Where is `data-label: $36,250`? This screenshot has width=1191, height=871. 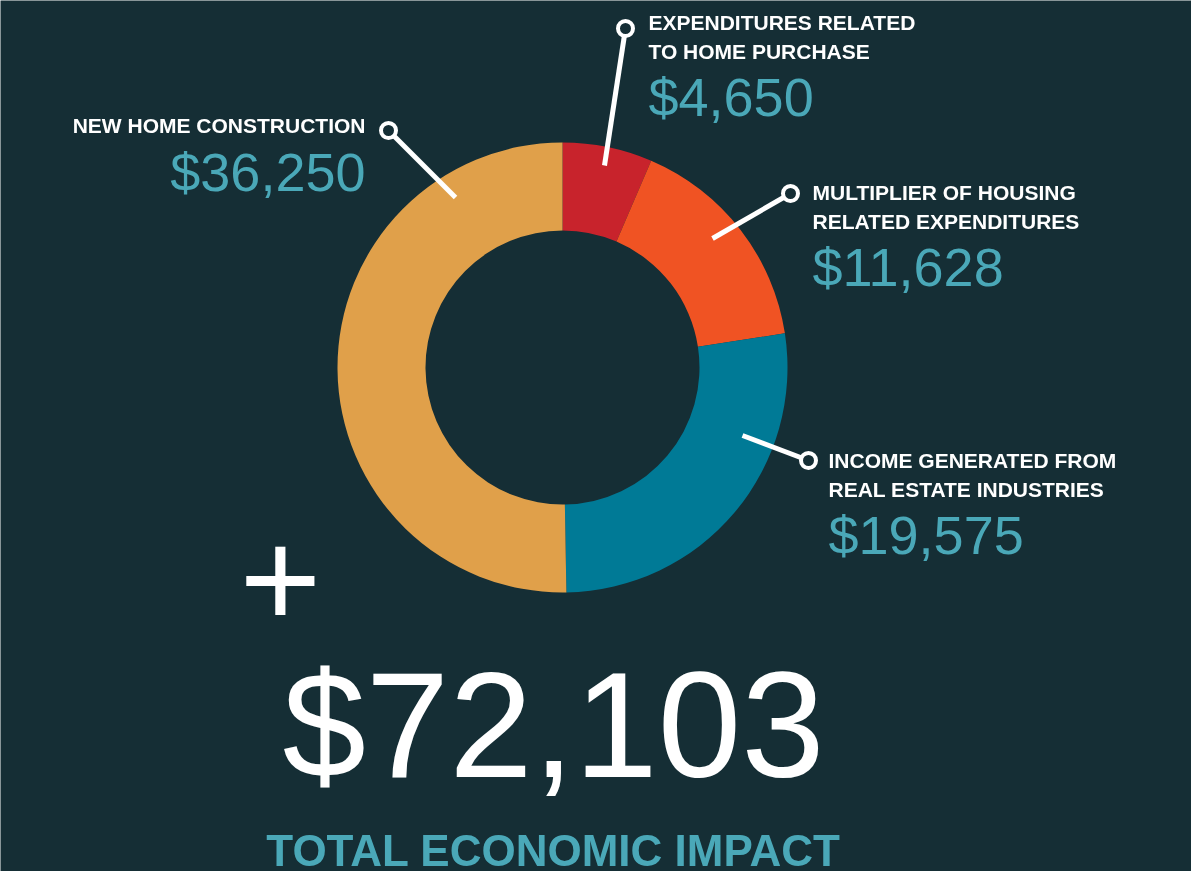
data-label: $36,250 is located at coordinates (268, 171).